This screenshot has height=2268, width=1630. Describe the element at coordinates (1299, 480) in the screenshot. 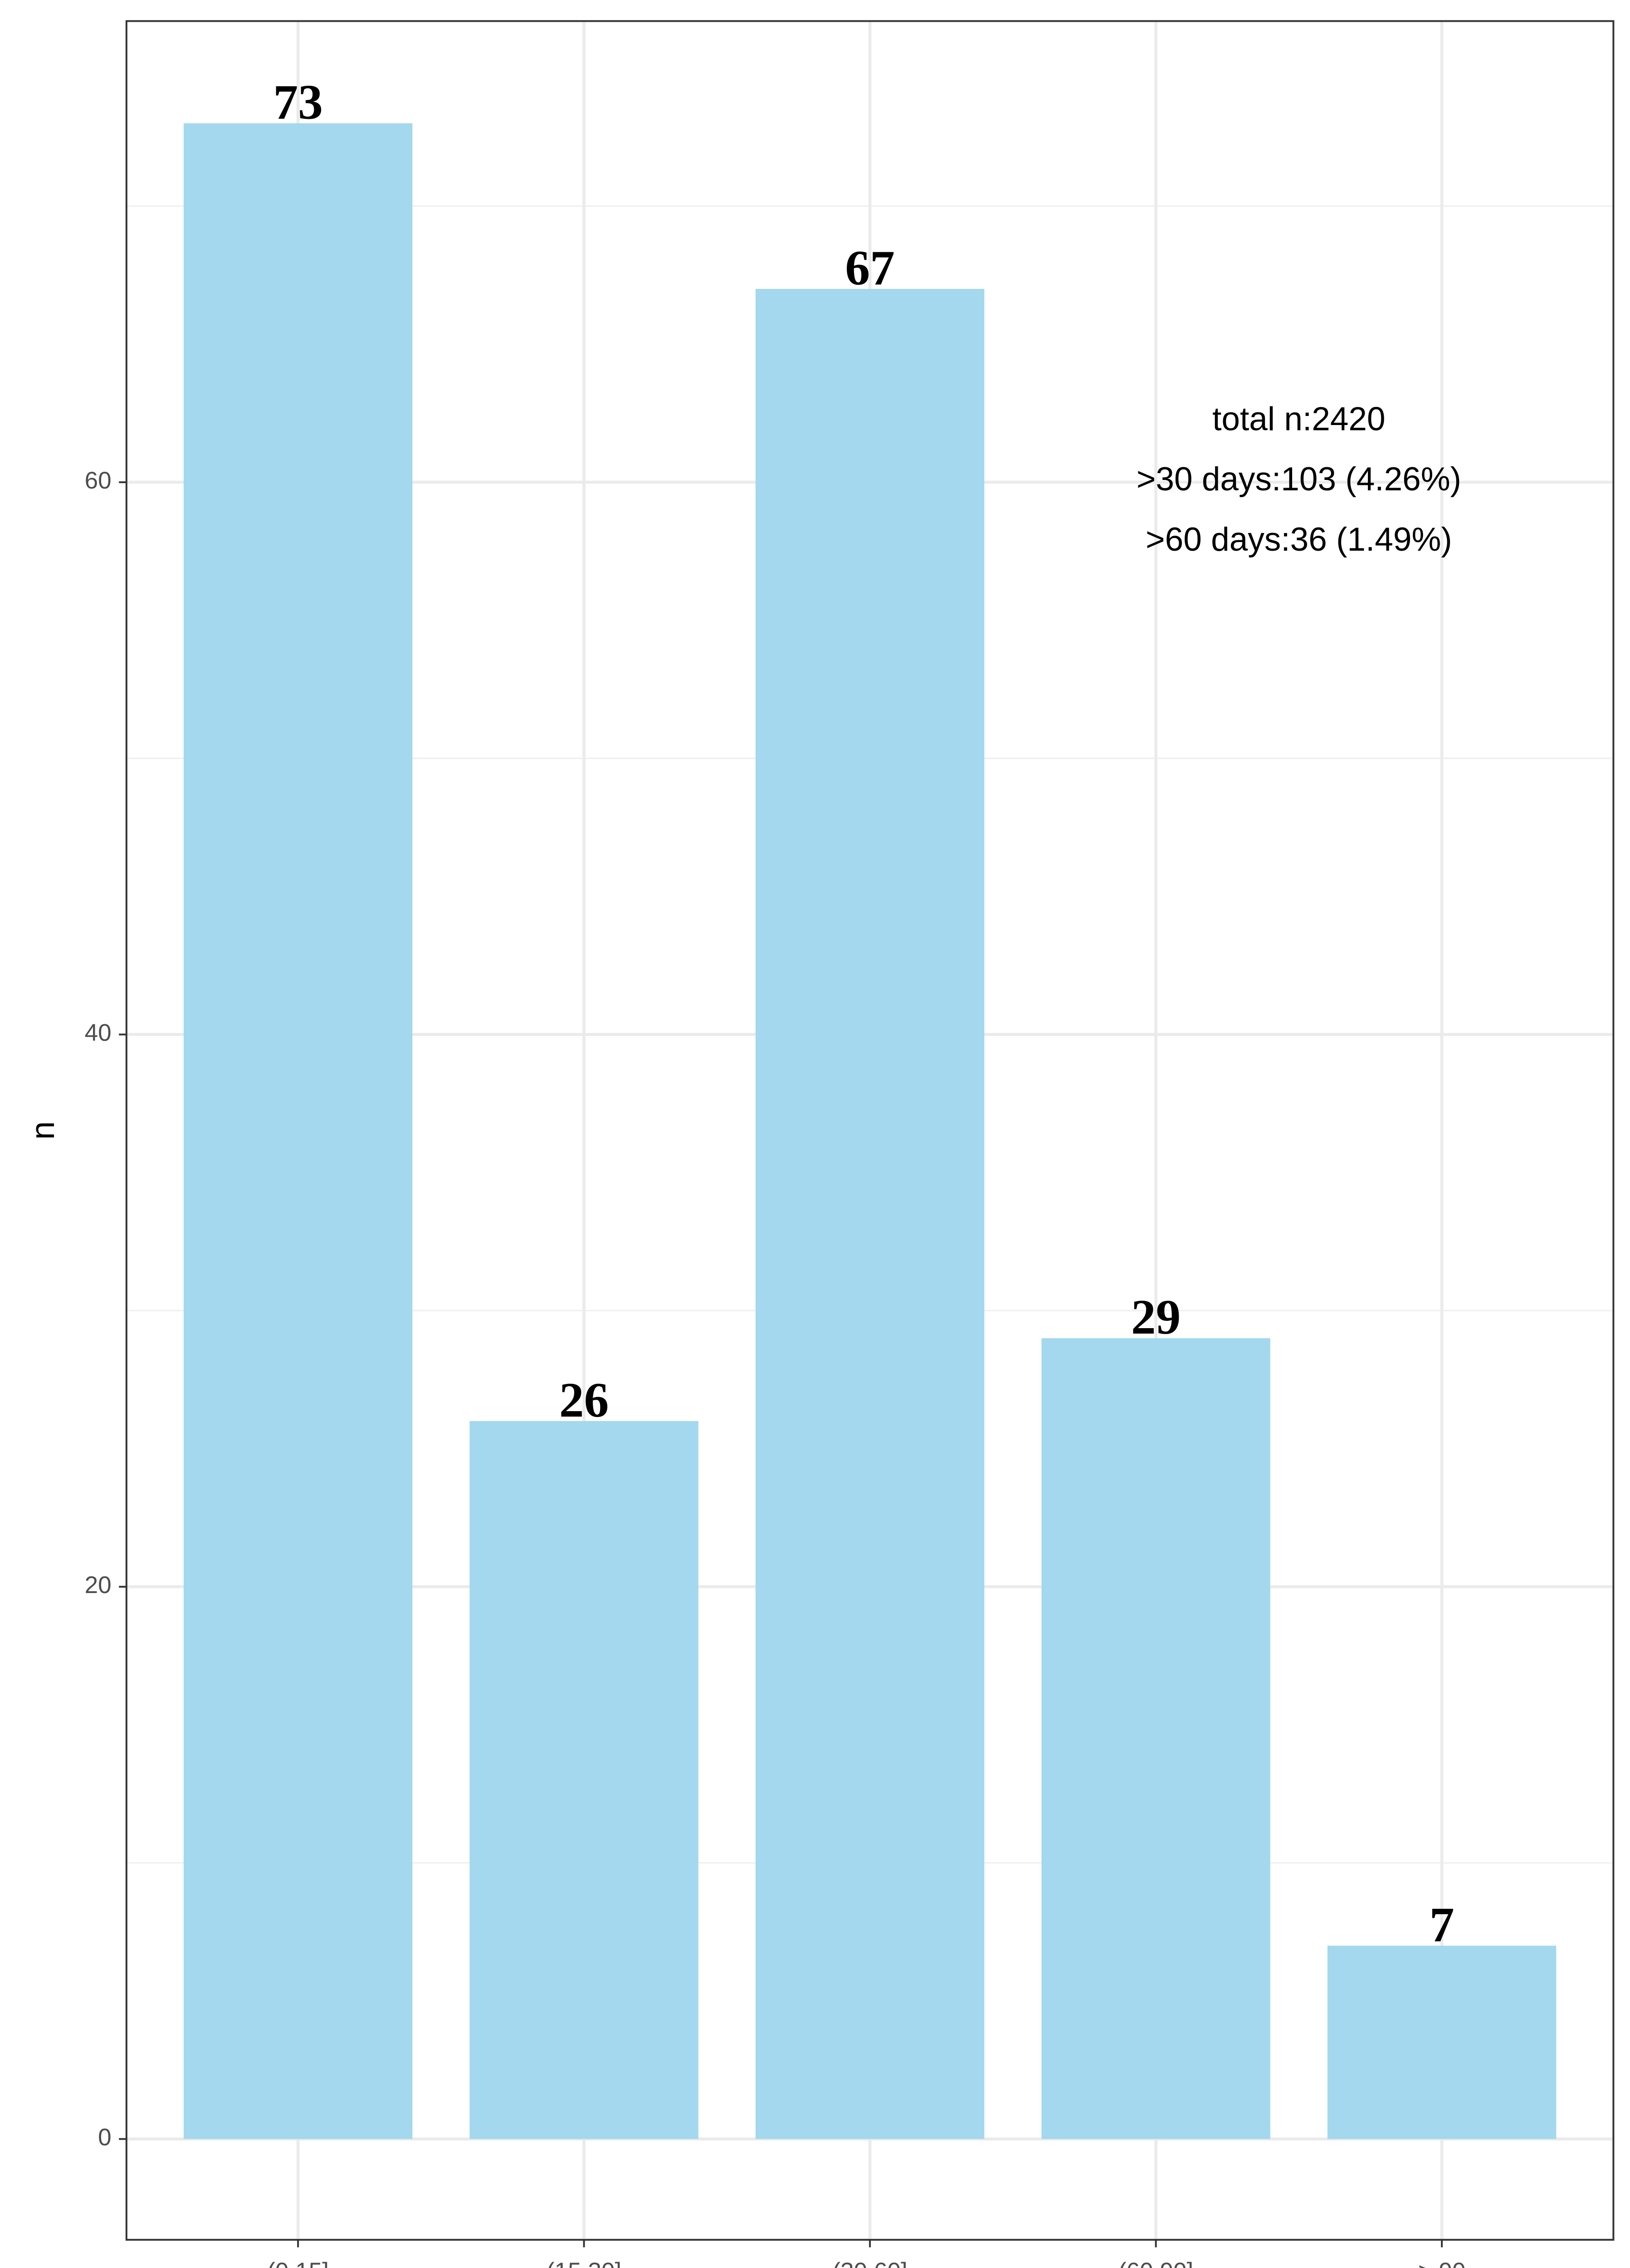

I see `annotation: >30 days:103 (4.26%)` at that location.